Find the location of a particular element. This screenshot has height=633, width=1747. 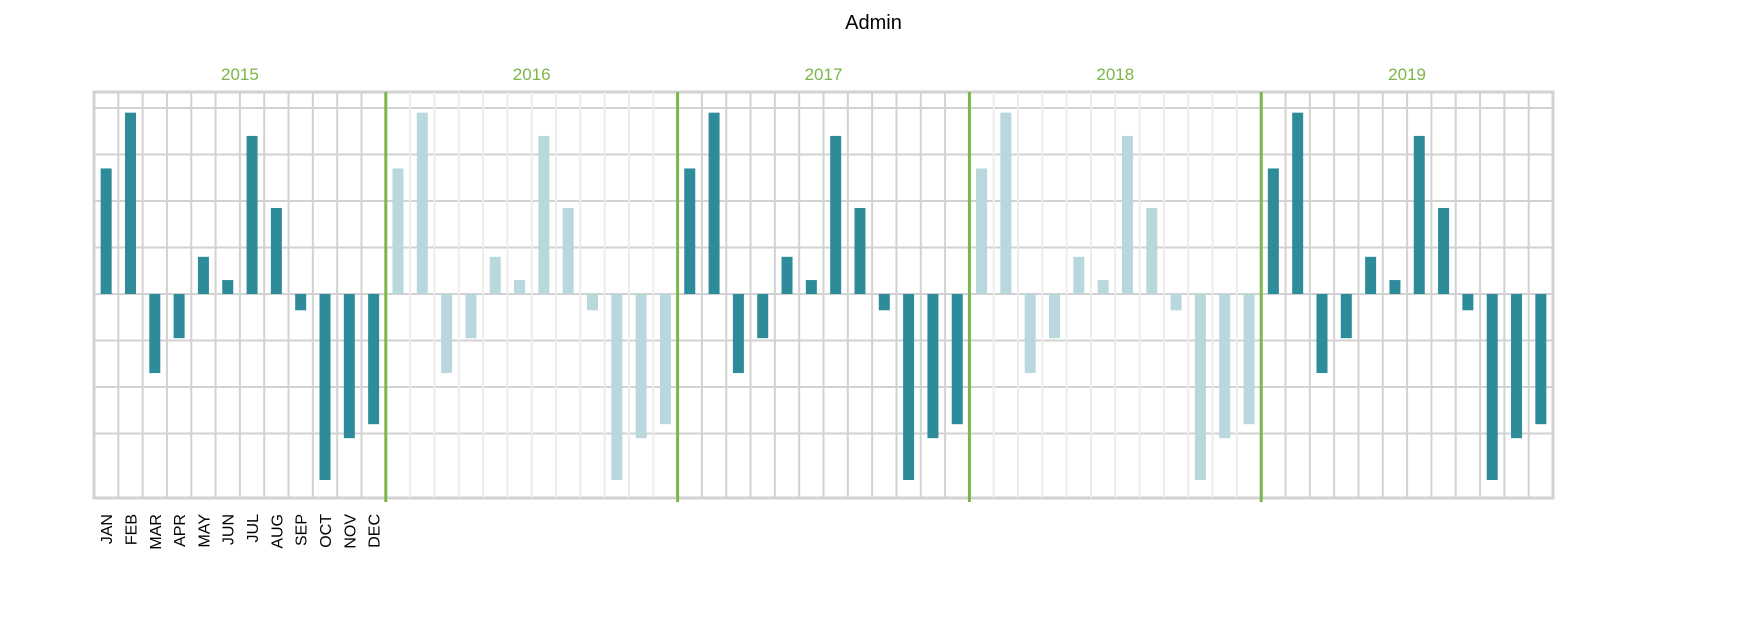

bar-2015-dec is located at coordinates (374, 359).